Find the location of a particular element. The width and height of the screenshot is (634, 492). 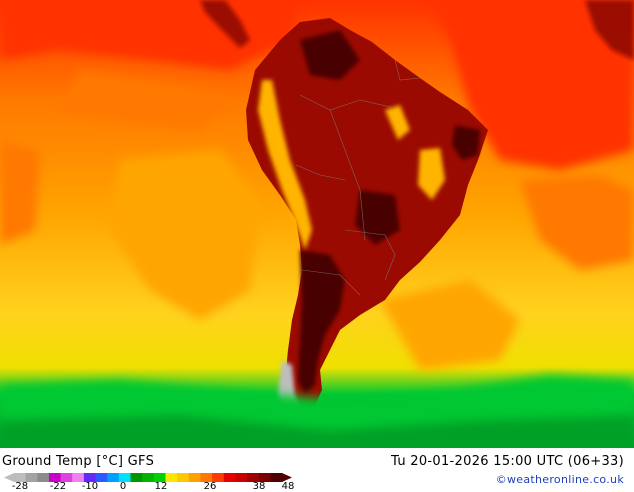

scale-arrow-left is located at coordinates (9, 477).